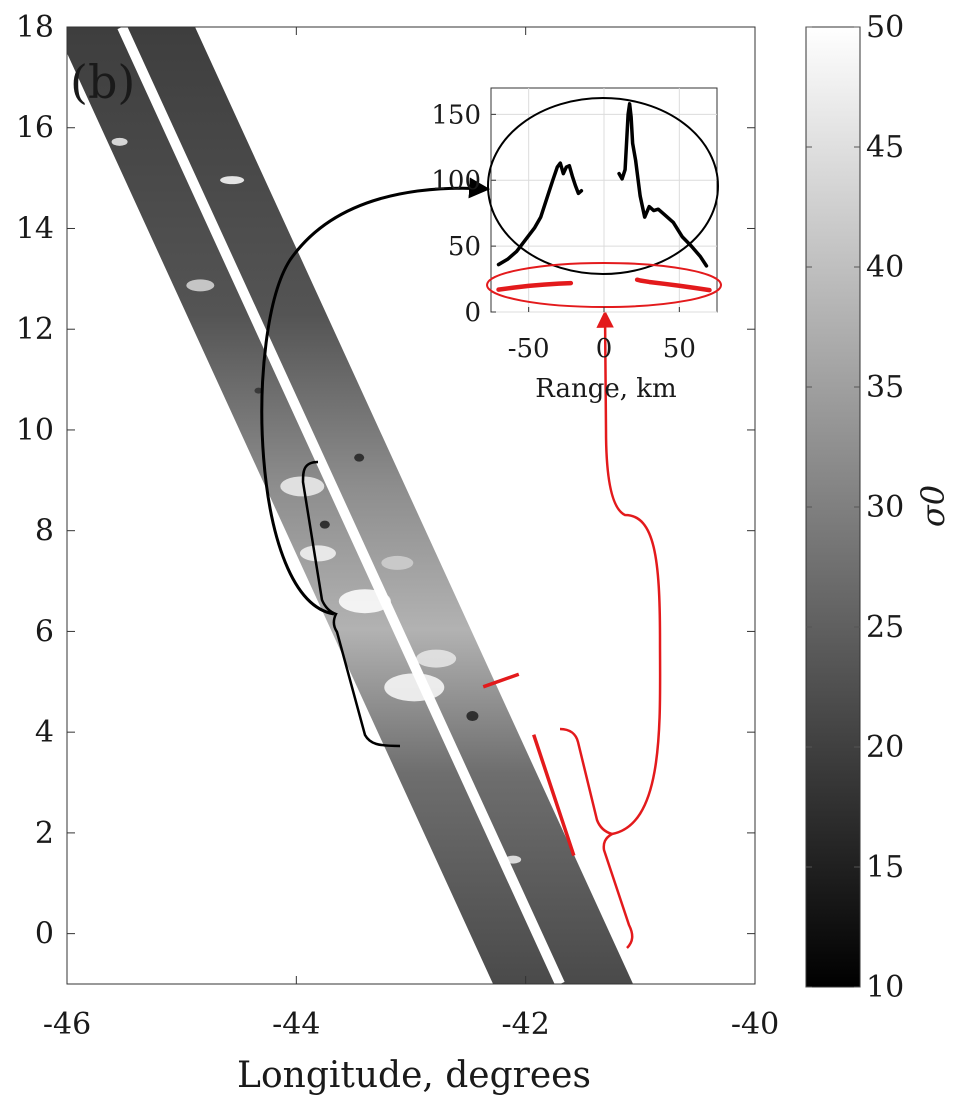  I want to click on colorbar-gradient, so click(833, 507).